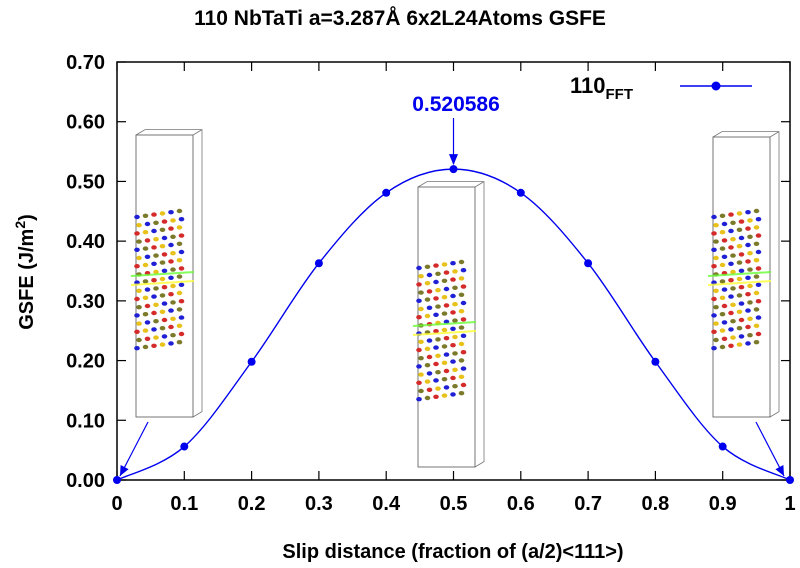 The height and width of the screenshot is (568, 800). Describe the element at coordinates (27, 279) in the screenshot. I see `y-axis-label-main: GSFE (J/m` at that location.